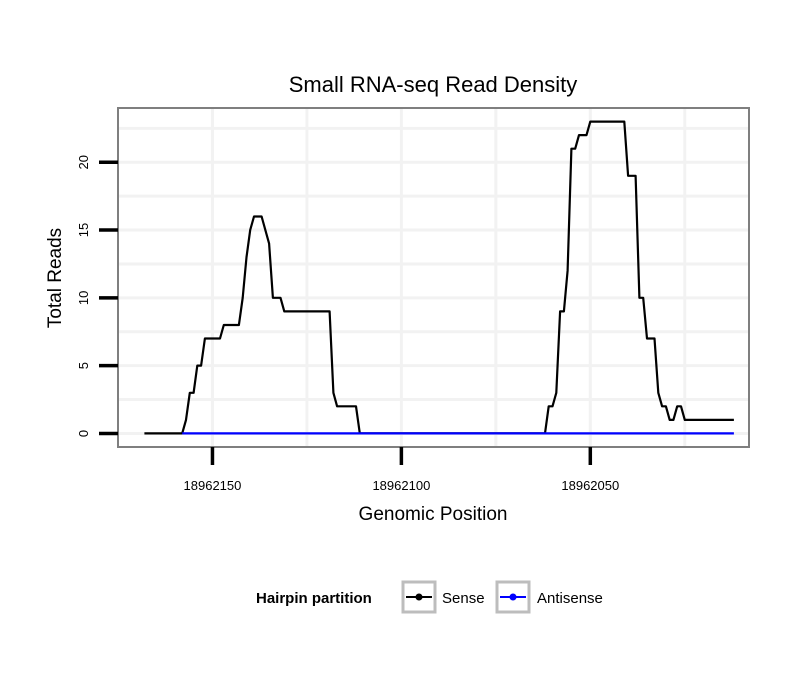  What do you see at coordinates (463, 598) in the screenshot?
I see `legend-label-sense: Sense` at bounding box center [463, 598].